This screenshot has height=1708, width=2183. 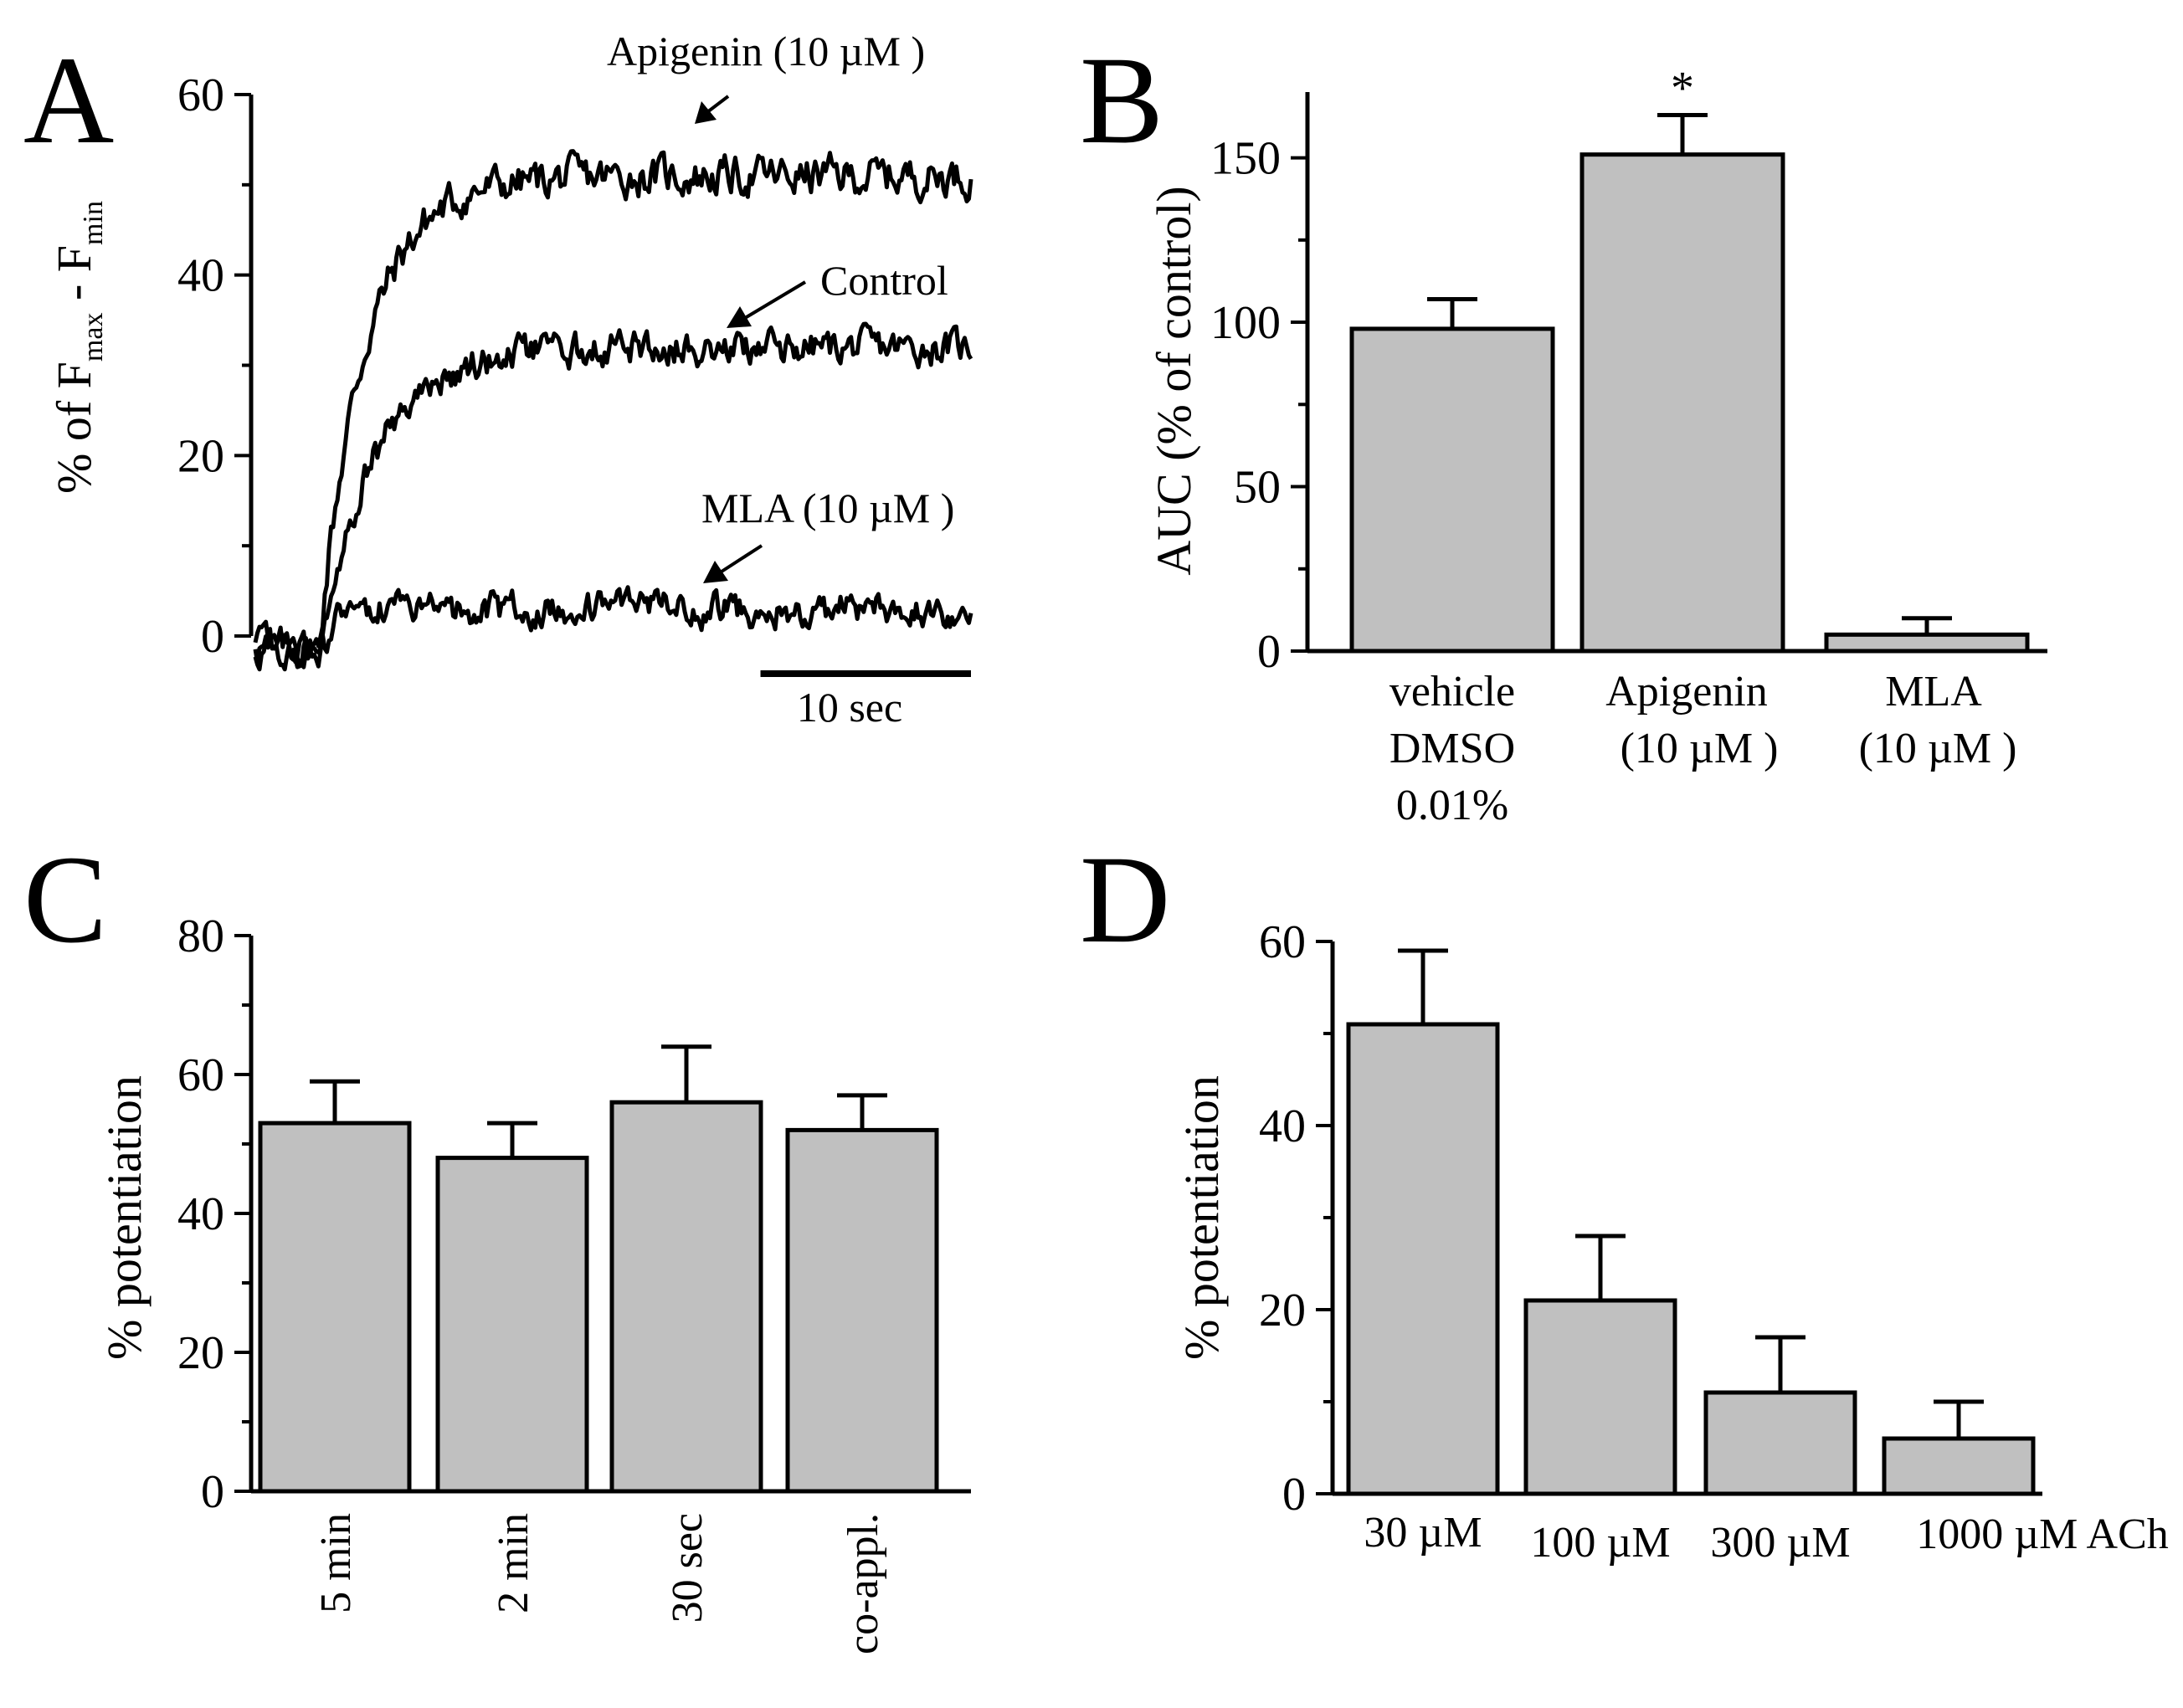 I want to click on panel-a-mla-arrowhead, so click(x=715, y=572).